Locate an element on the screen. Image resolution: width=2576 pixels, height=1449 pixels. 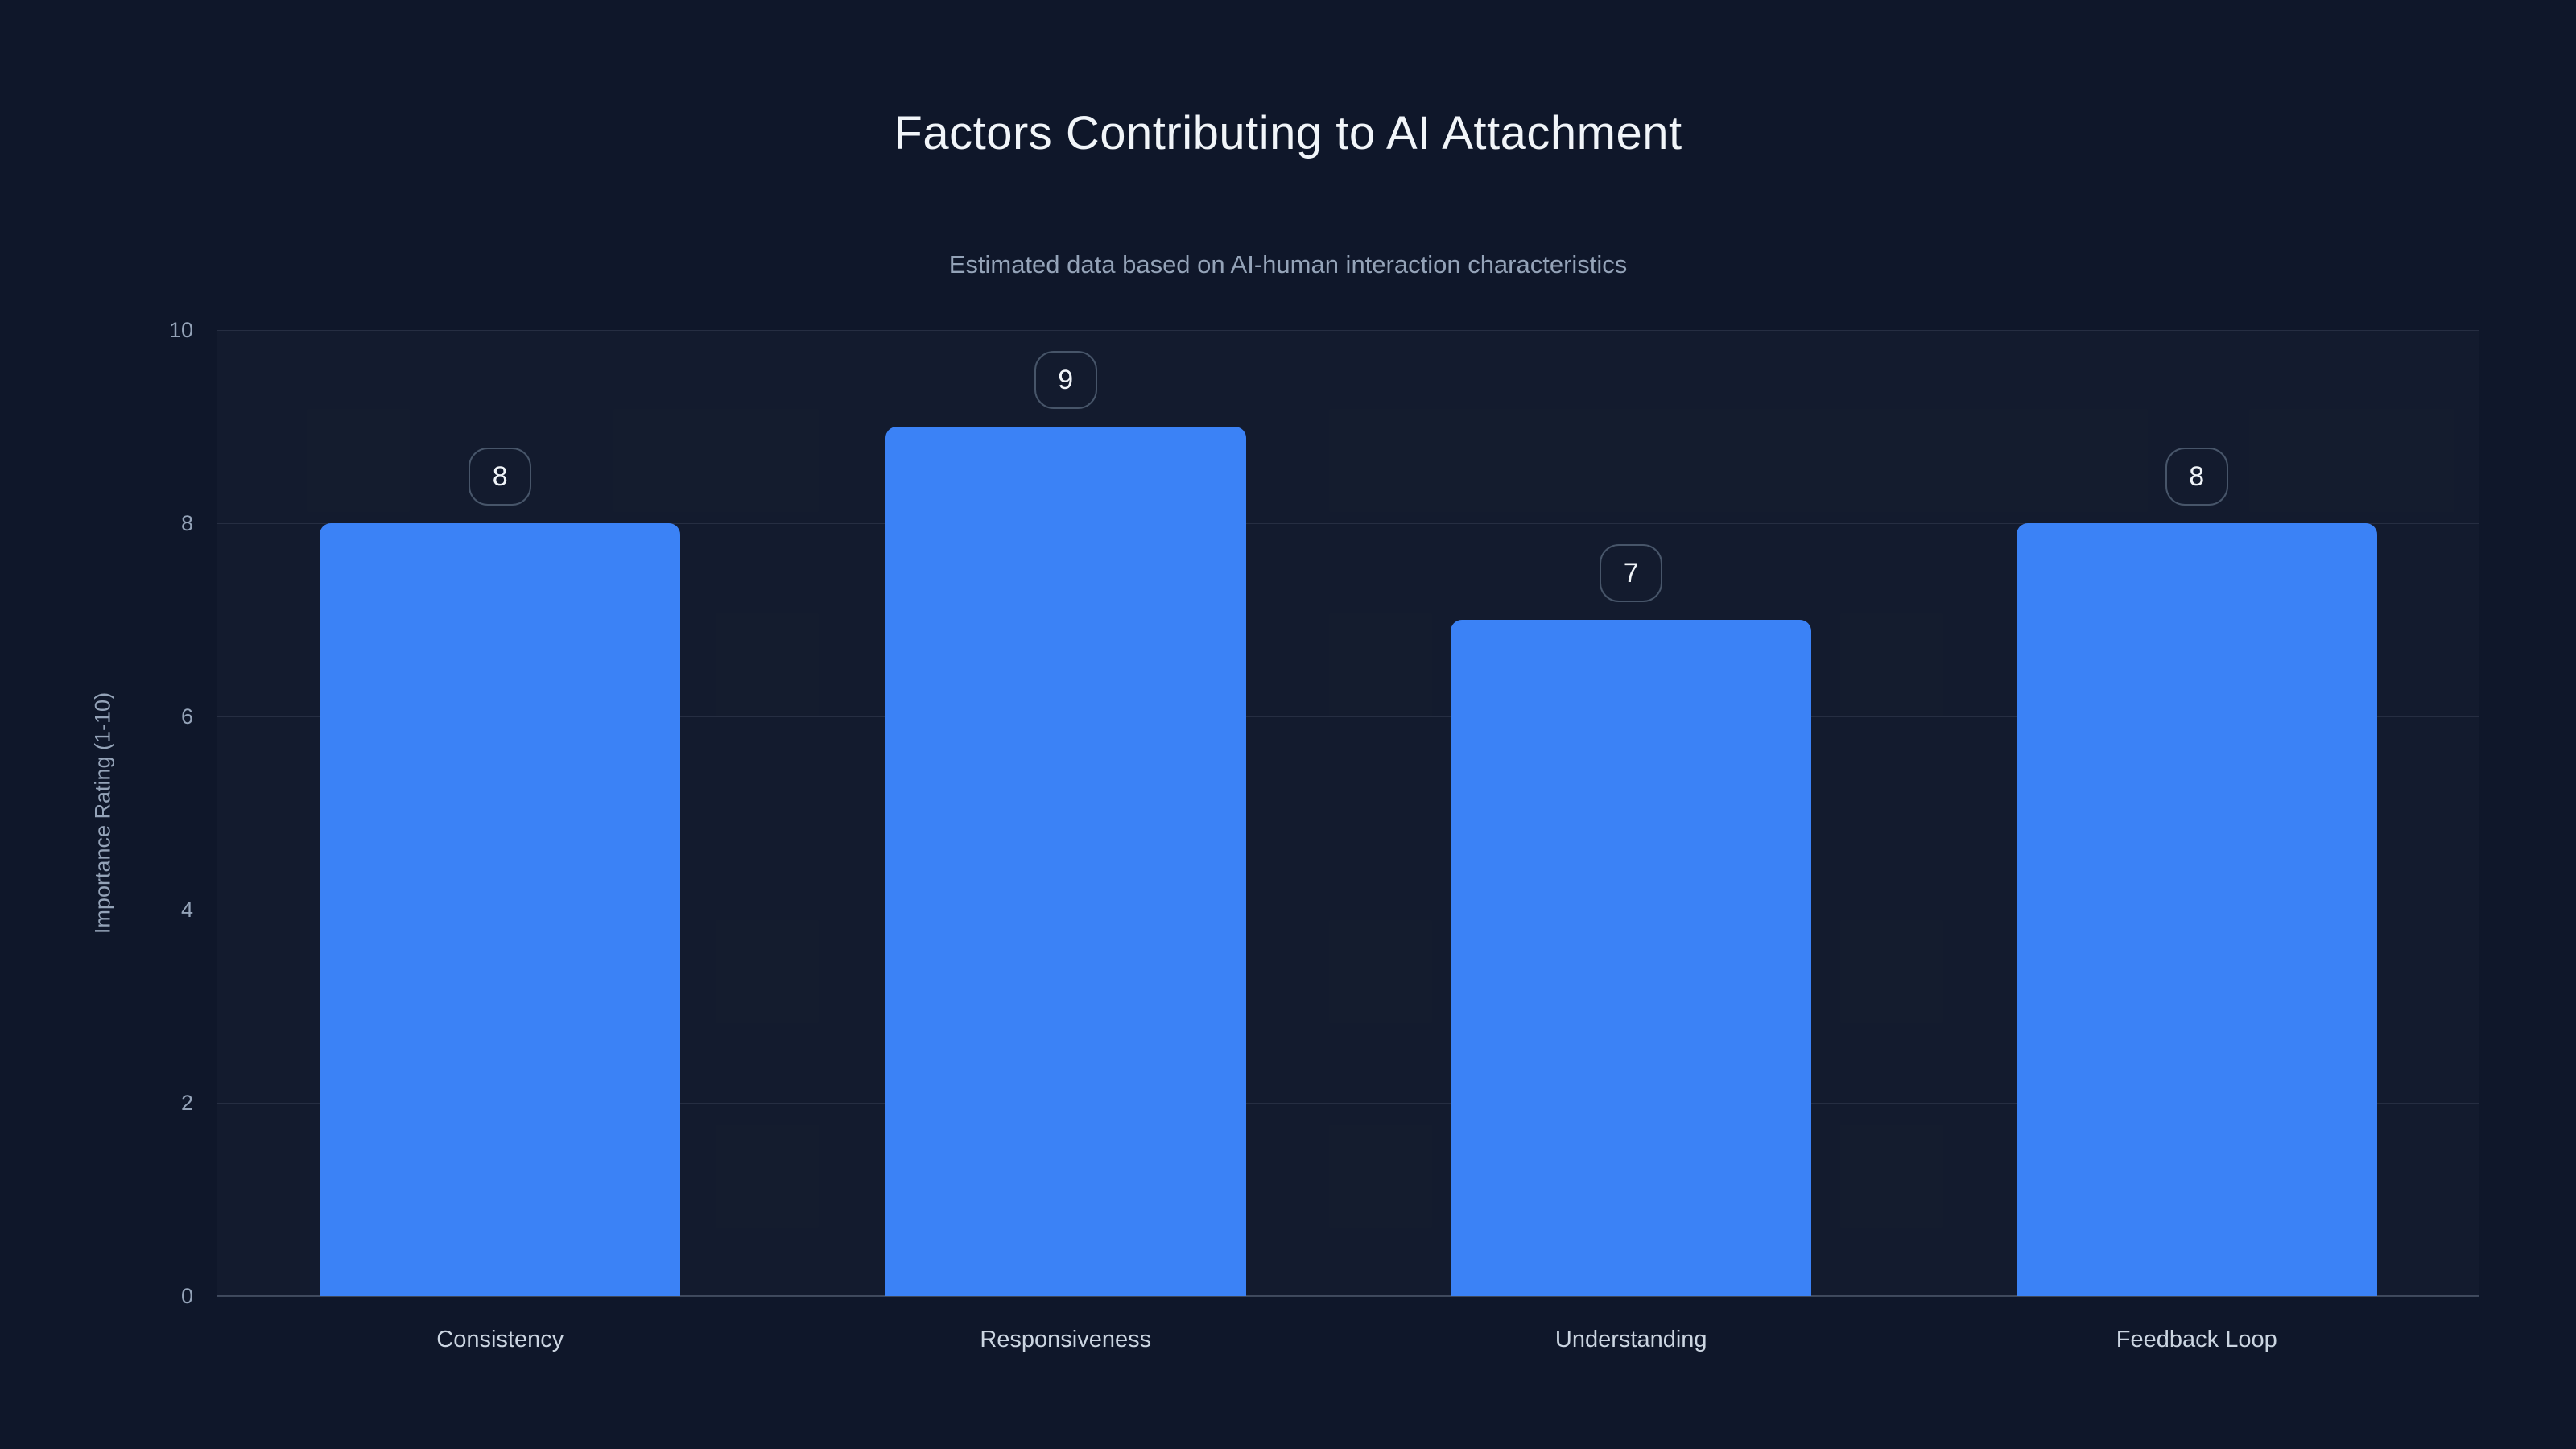
y-tick-label-10: 10 is located at coordinates (180, 330).